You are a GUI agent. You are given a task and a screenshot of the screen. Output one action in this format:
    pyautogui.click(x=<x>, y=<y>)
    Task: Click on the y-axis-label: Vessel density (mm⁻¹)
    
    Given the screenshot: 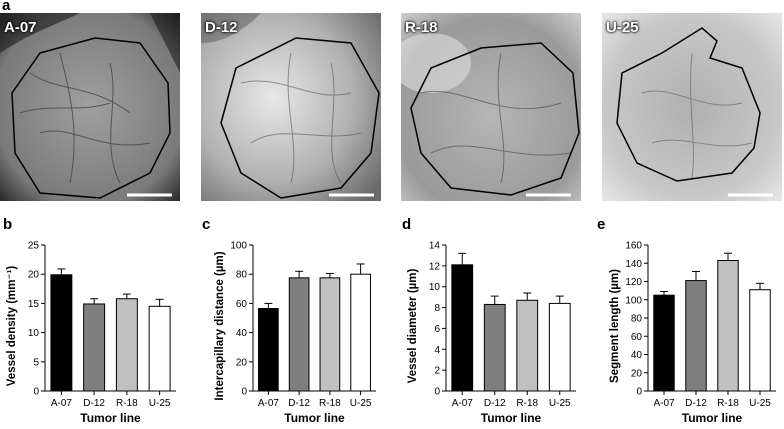 What is the action you would take?
    pyautogui.click(x=12, y=326)
    